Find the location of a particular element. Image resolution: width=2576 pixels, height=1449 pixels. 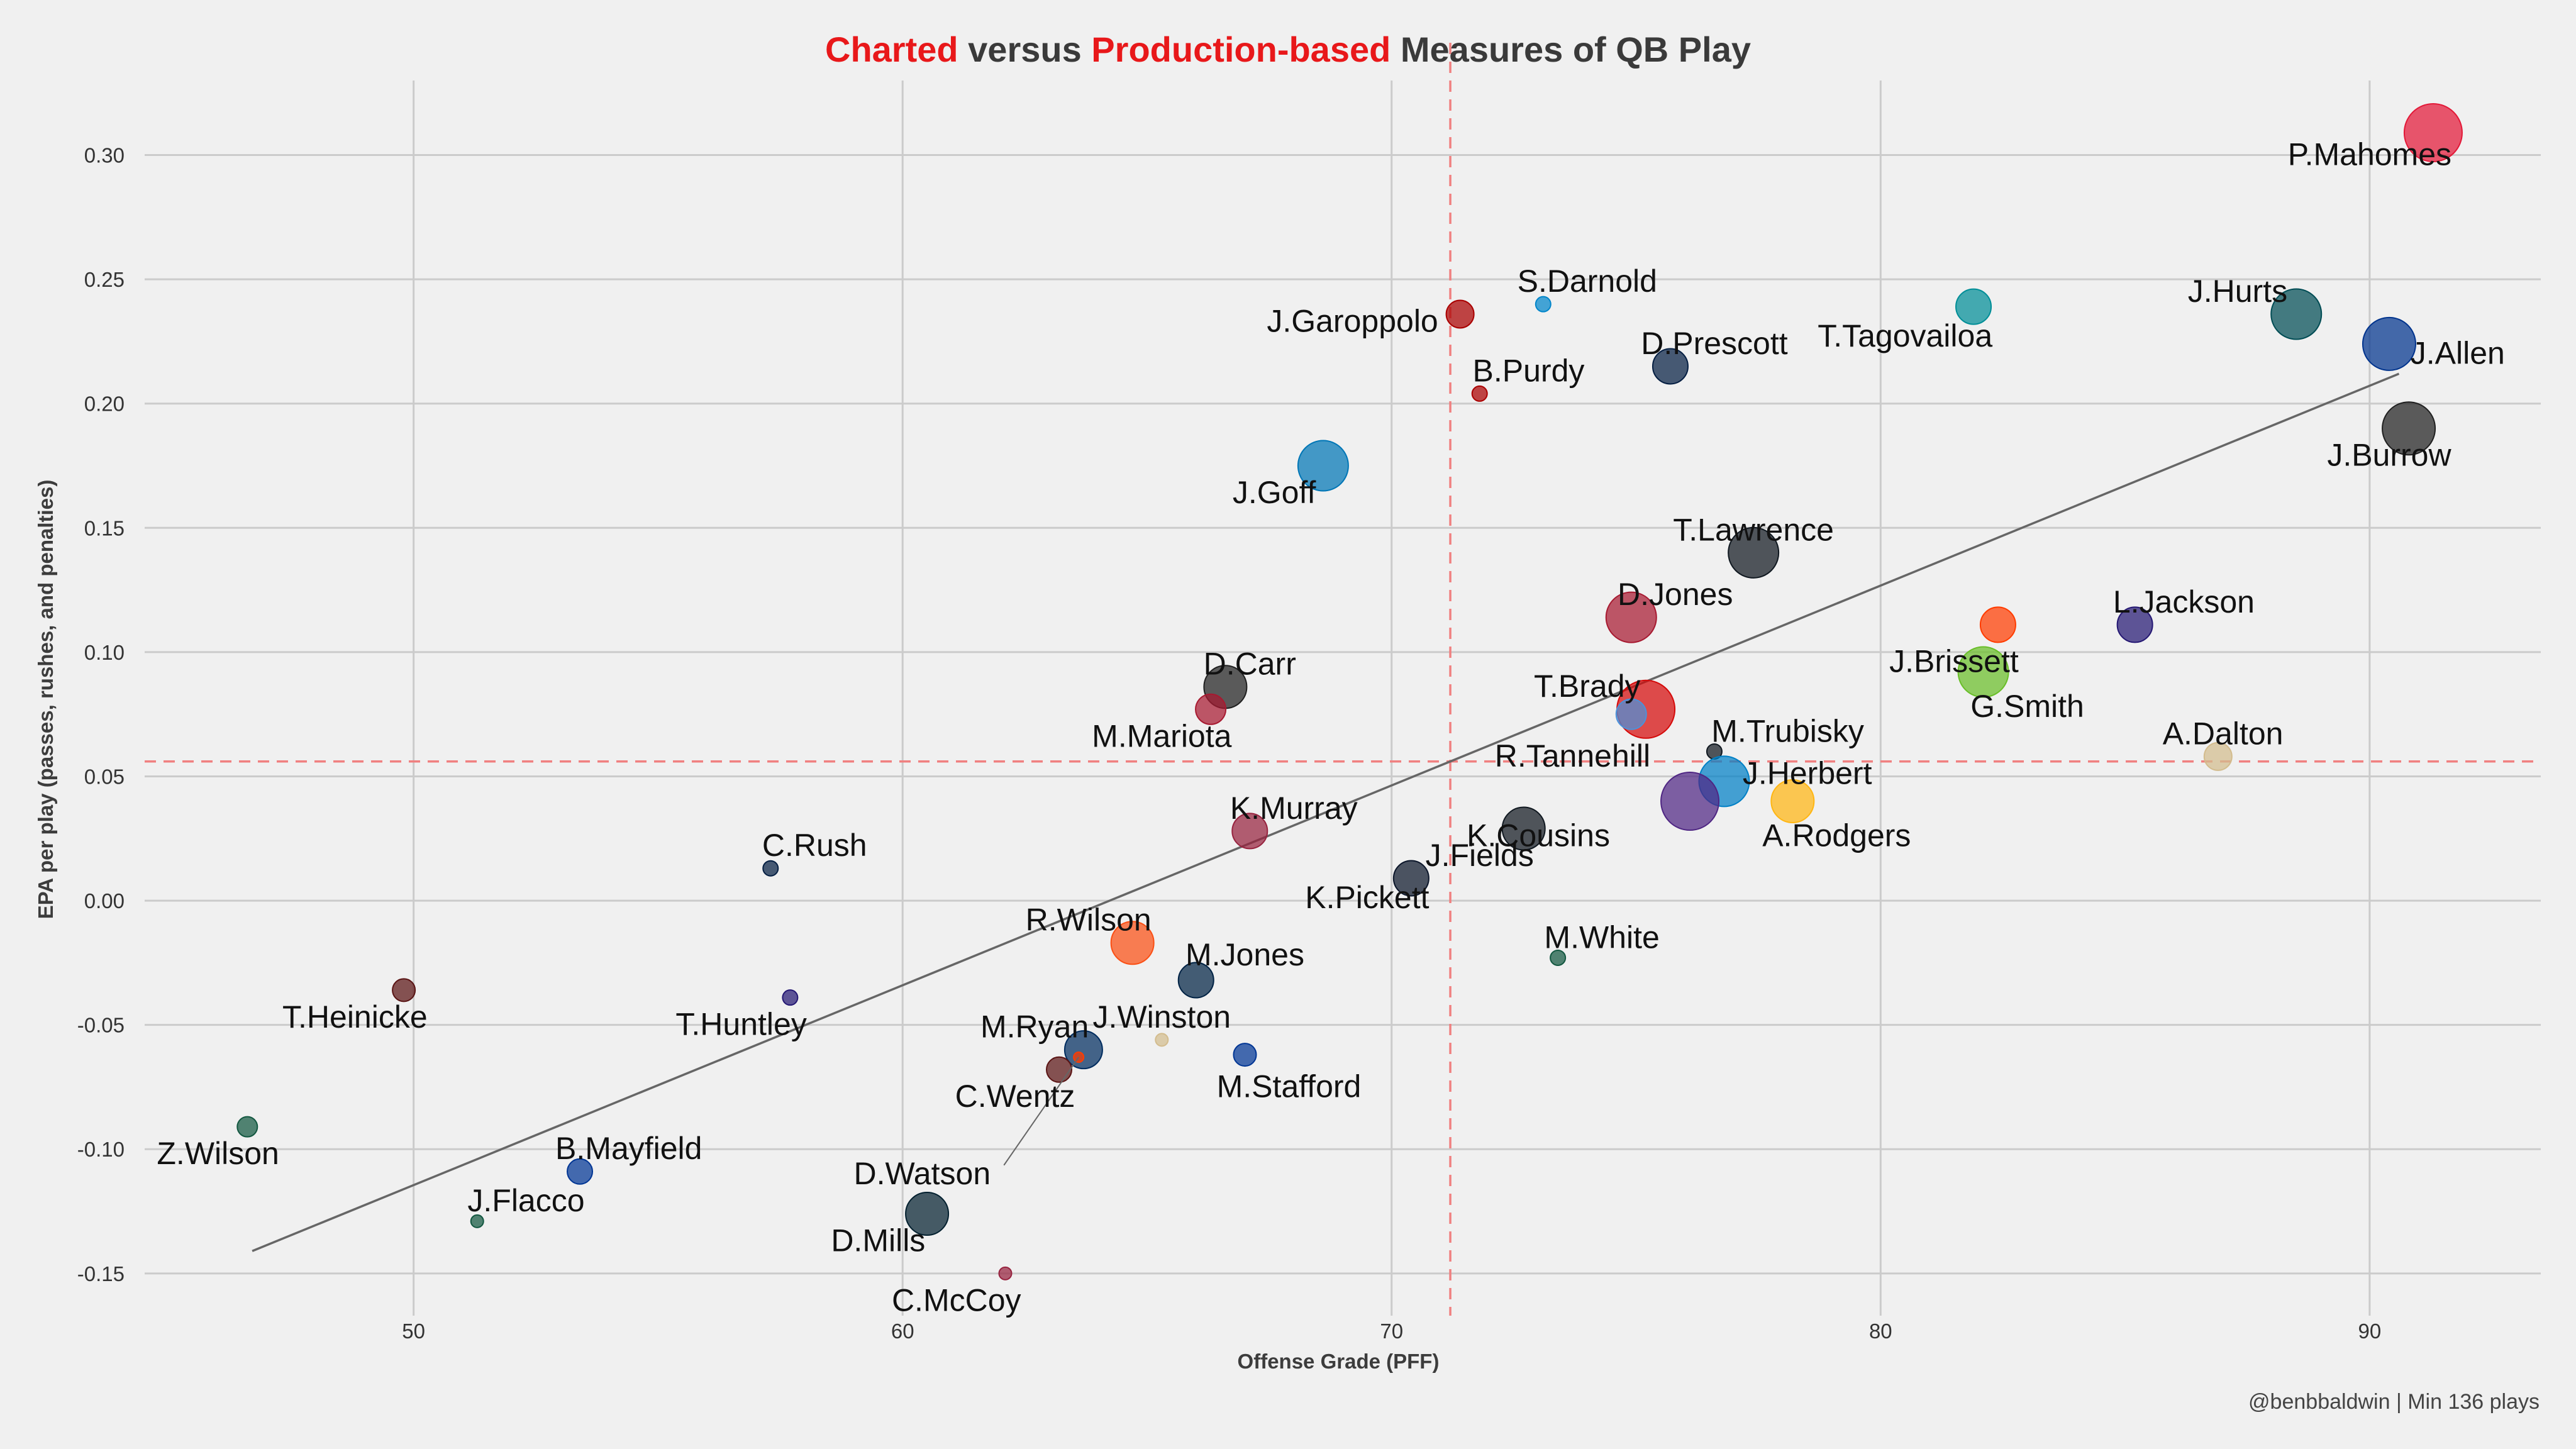

point-t-tagovailoa is located at coordinates (1973, 306).